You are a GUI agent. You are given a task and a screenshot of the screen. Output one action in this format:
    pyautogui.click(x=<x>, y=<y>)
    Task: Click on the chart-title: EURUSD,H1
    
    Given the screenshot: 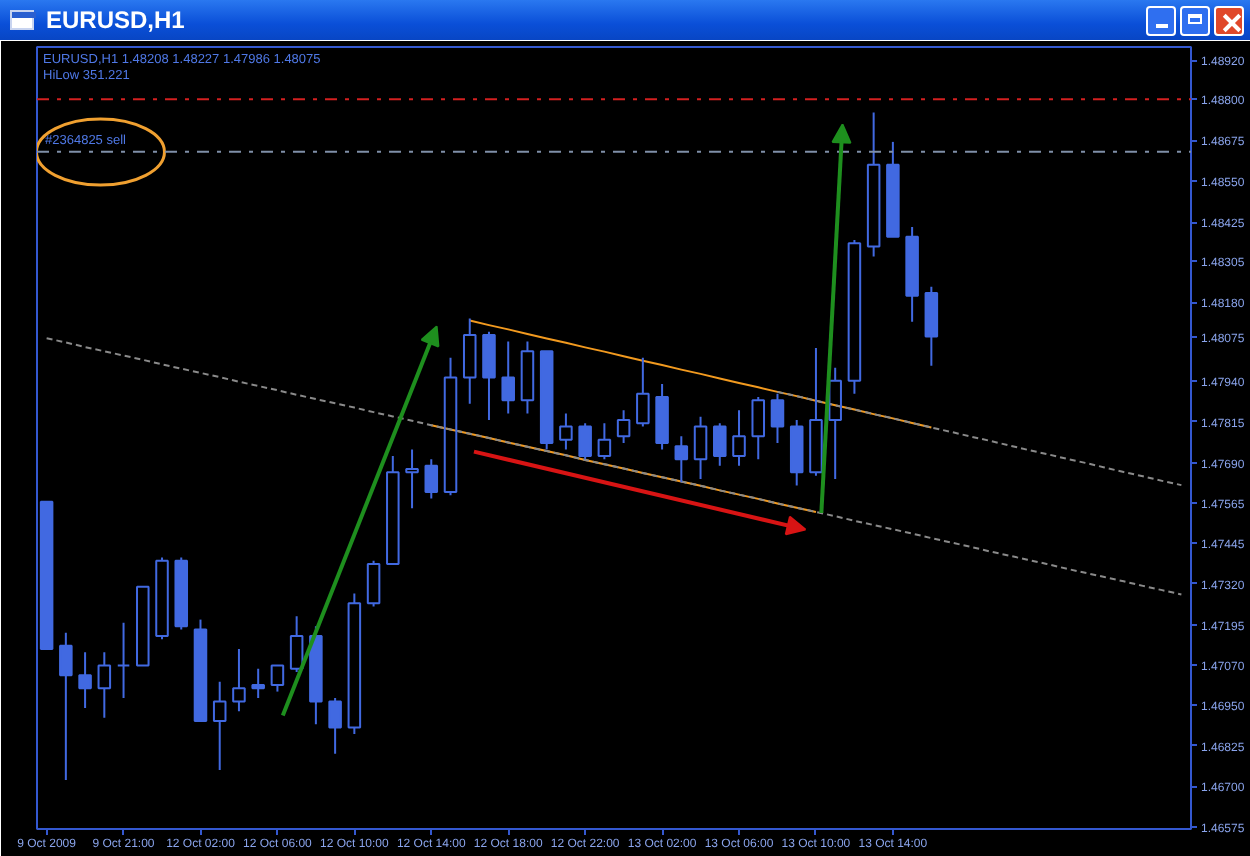 What is the action you would take?
    pyautogui.click(x=115, y=20)
    